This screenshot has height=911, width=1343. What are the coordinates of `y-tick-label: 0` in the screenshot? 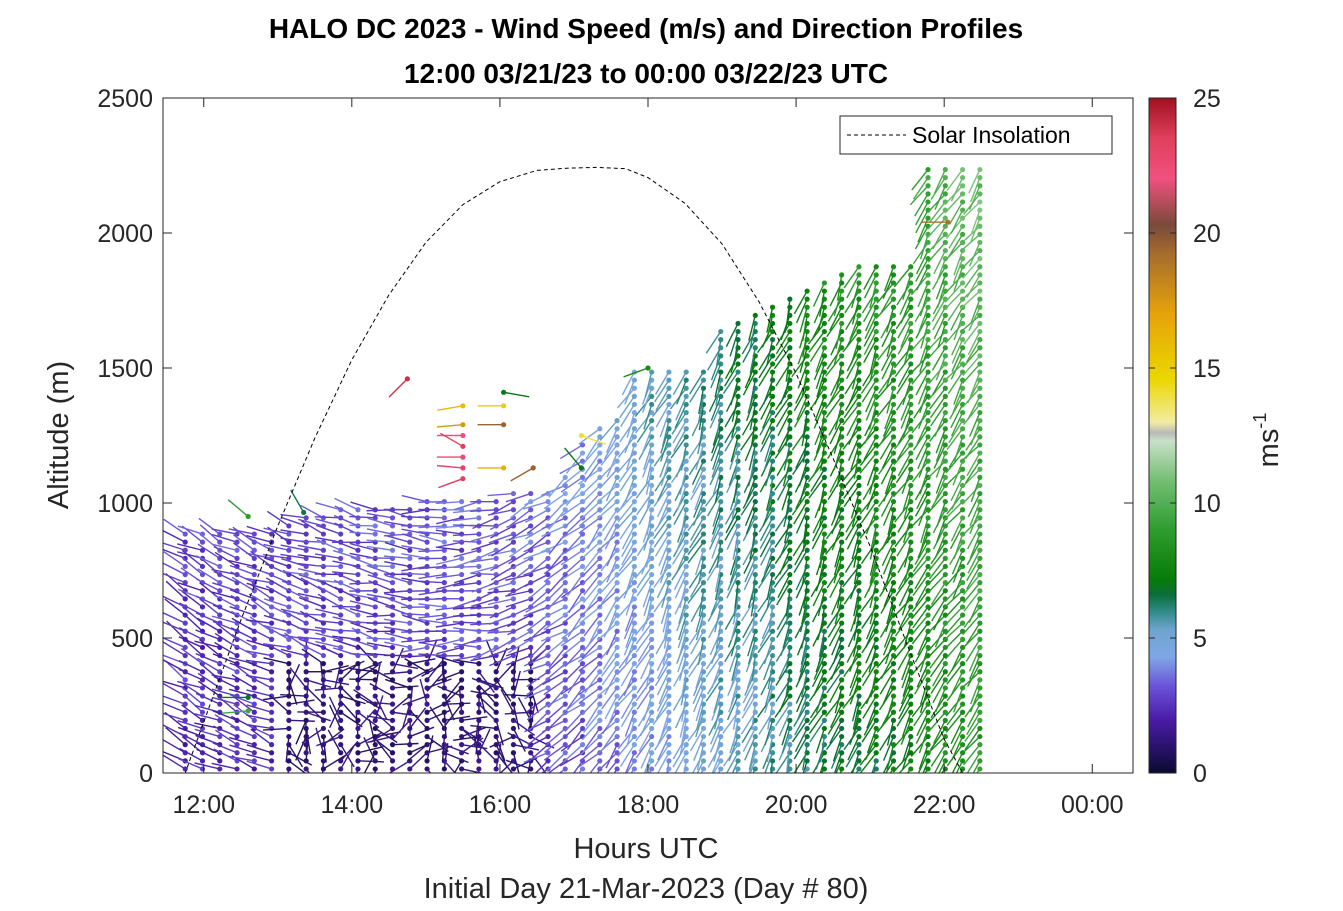 It's located at (146, 774).